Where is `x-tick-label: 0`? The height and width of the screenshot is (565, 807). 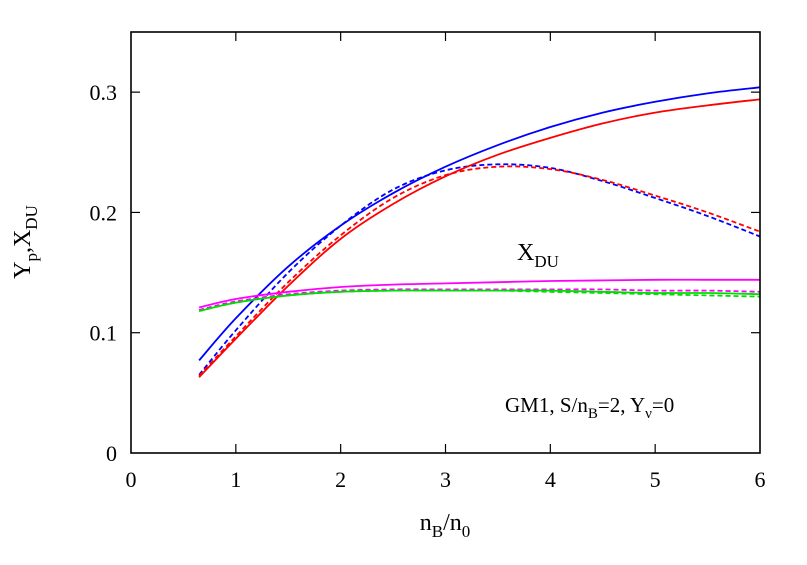
x-tick-label: 0 is located at coordinates (131, 479).